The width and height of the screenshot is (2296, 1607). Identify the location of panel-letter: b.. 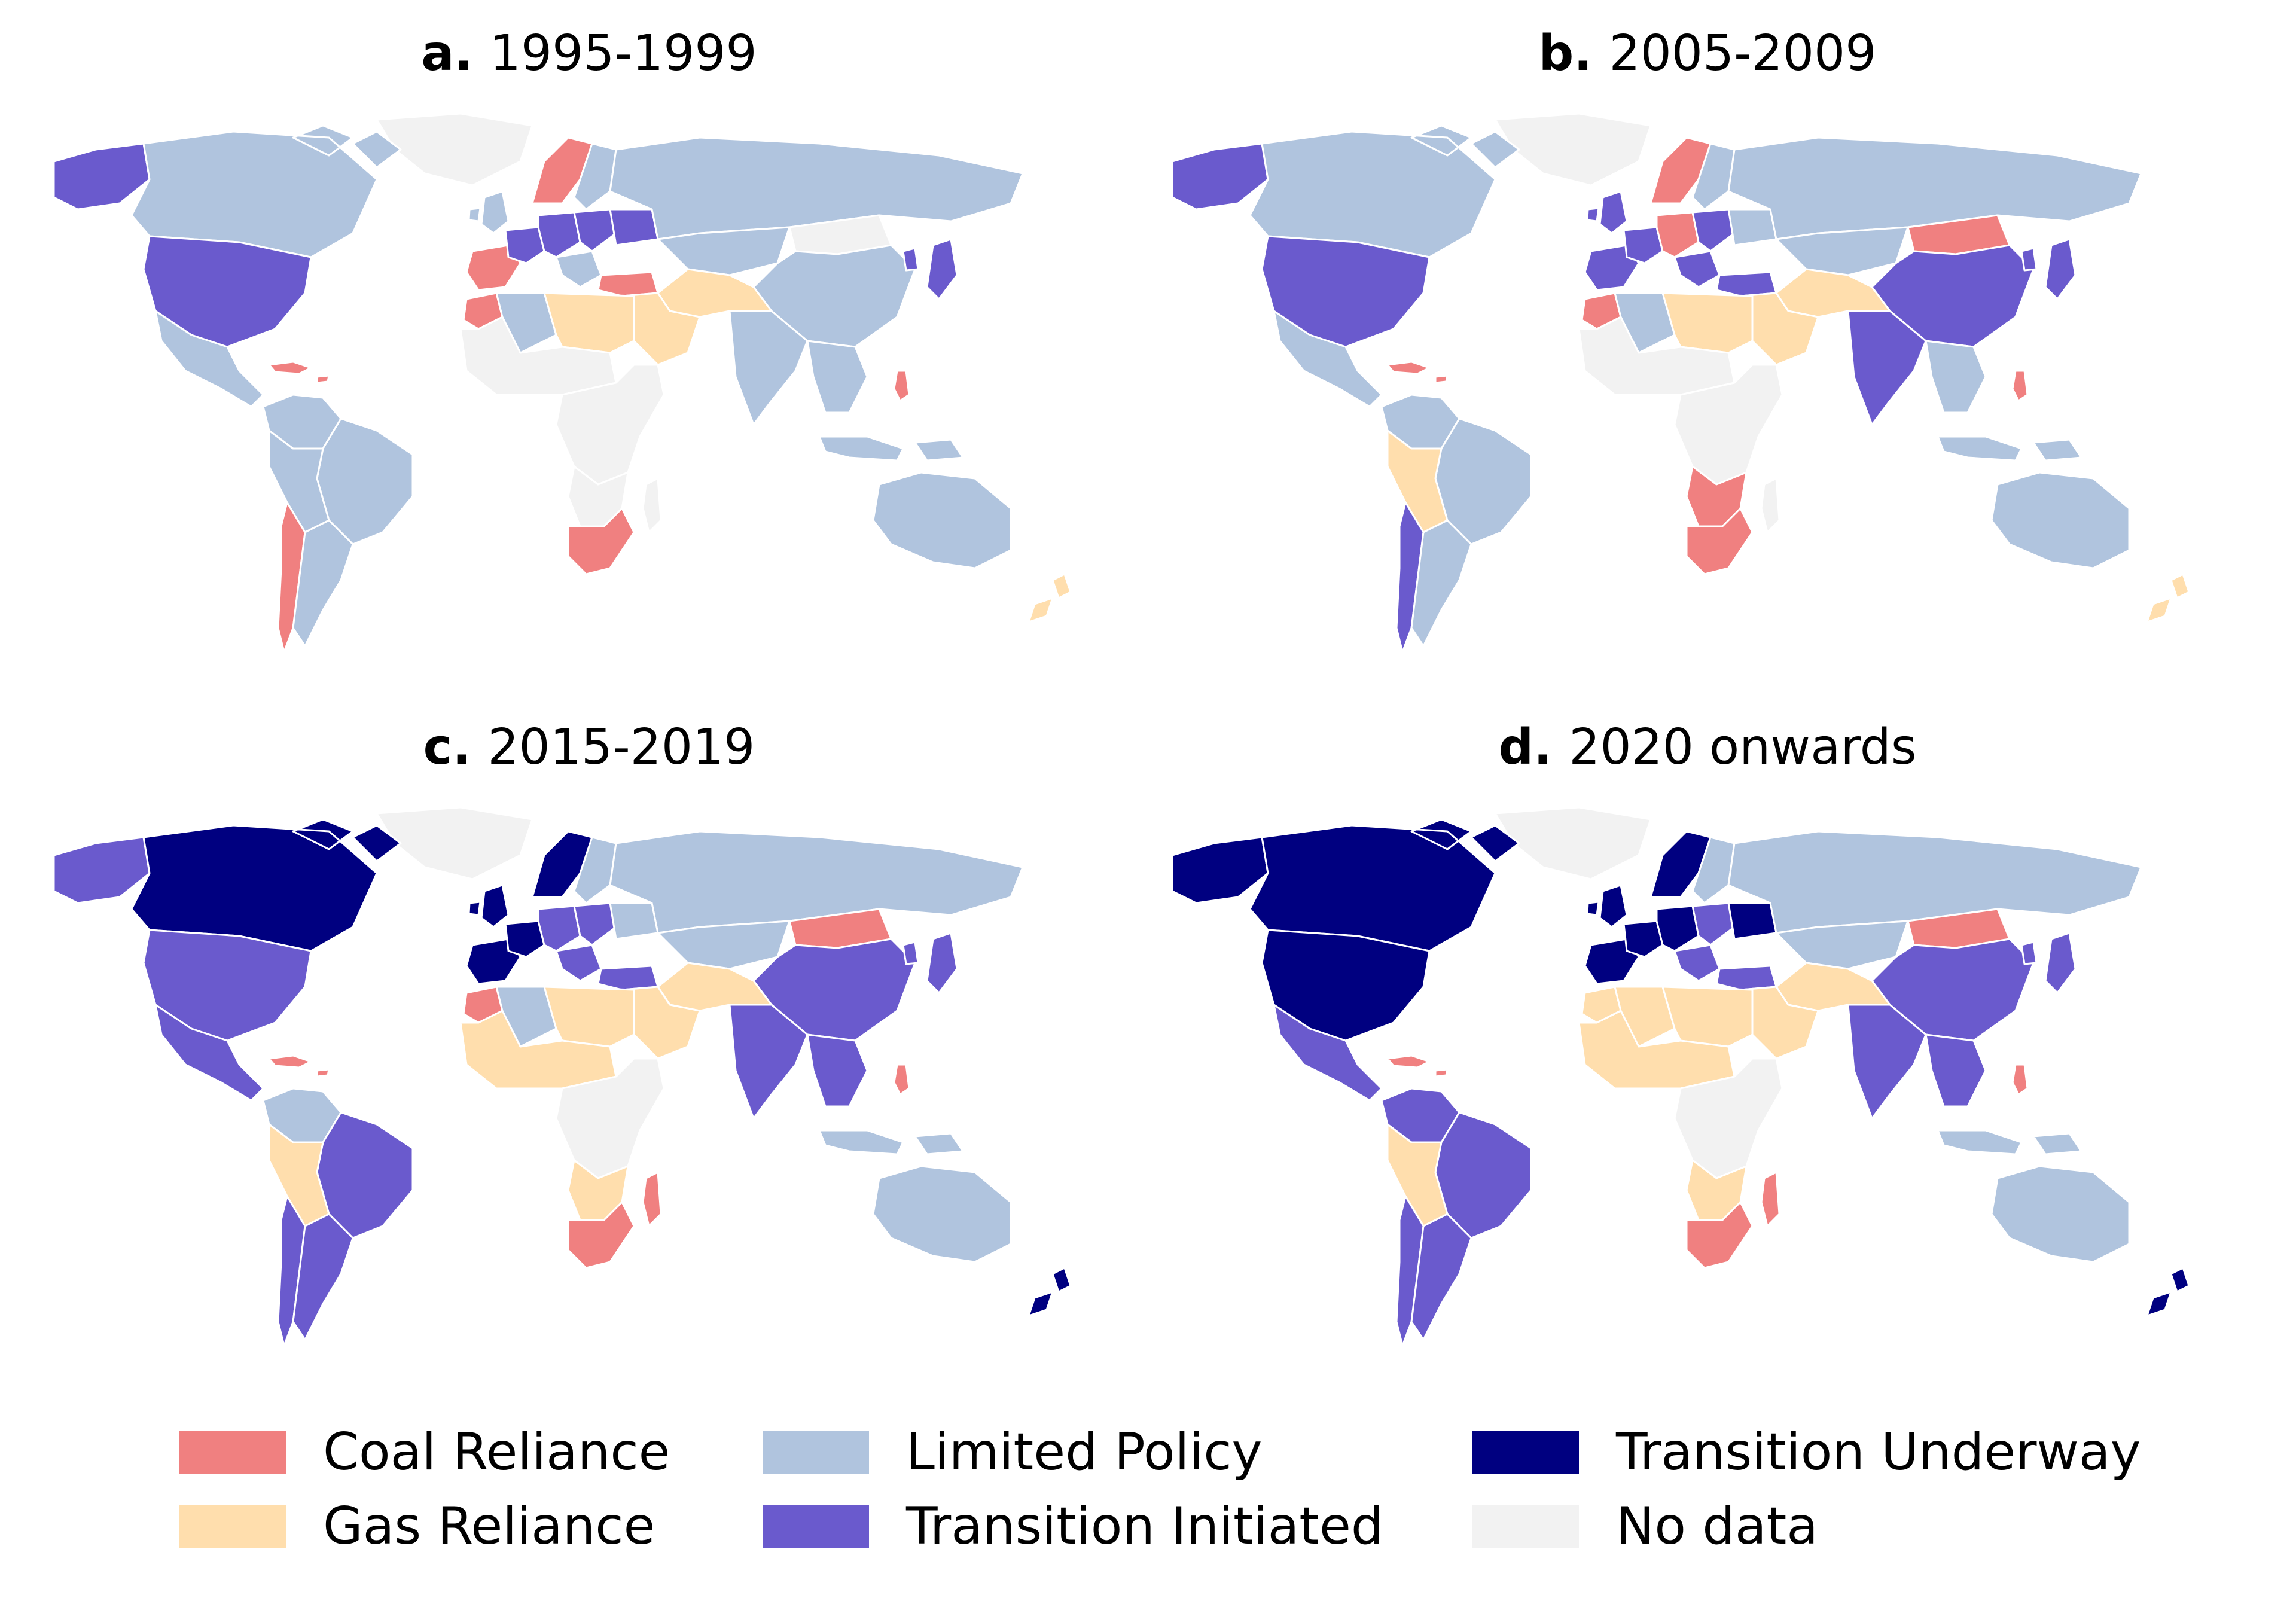
(1565, 53).